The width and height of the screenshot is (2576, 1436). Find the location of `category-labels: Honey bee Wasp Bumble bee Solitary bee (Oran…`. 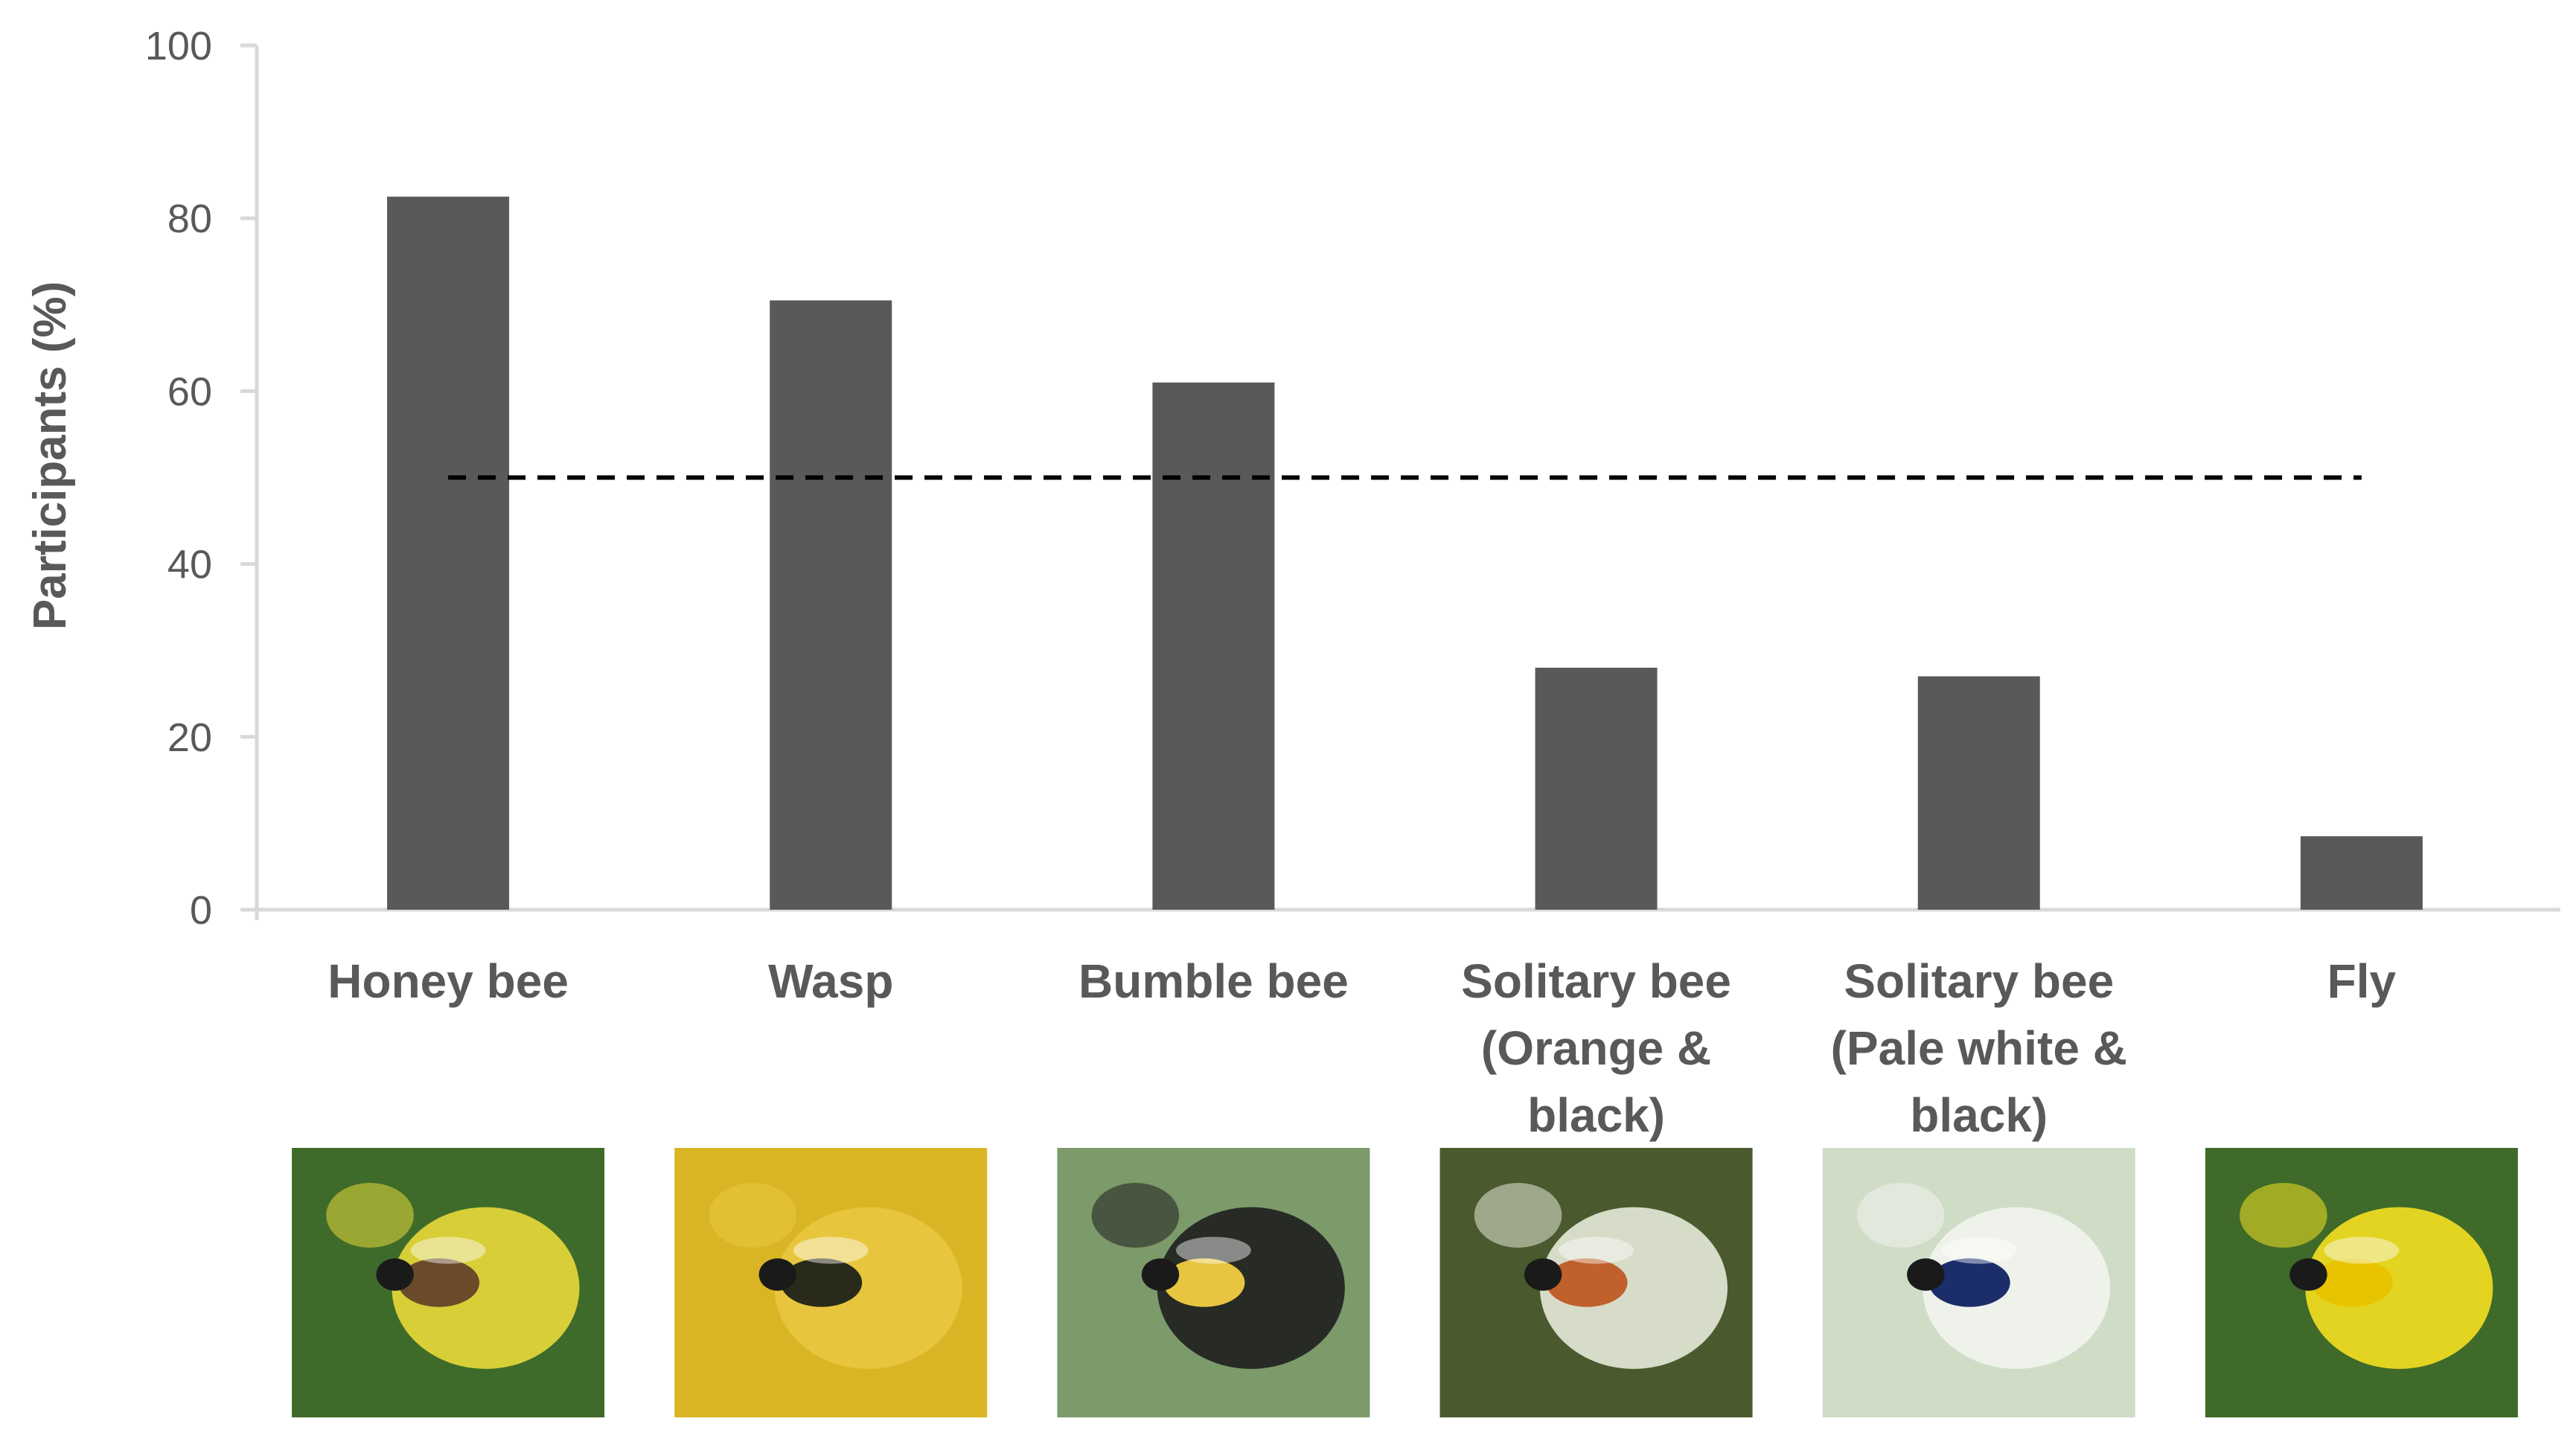

category-labels: Honey bee Wasp Bumble bee Solitary bee (Oran… is located at coordinates (1361, 1048).